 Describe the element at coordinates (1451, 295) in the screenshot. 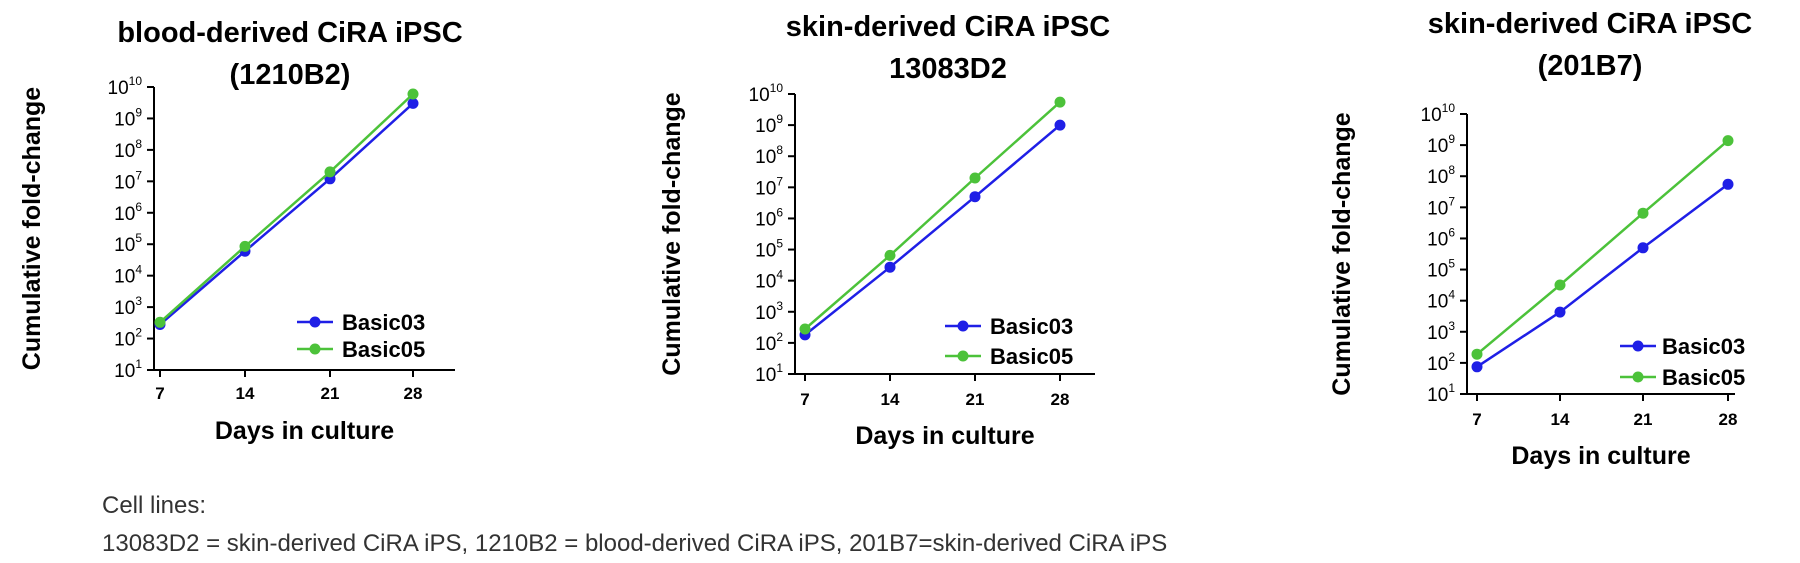

I see `y-tick-exp: 4` at that location.